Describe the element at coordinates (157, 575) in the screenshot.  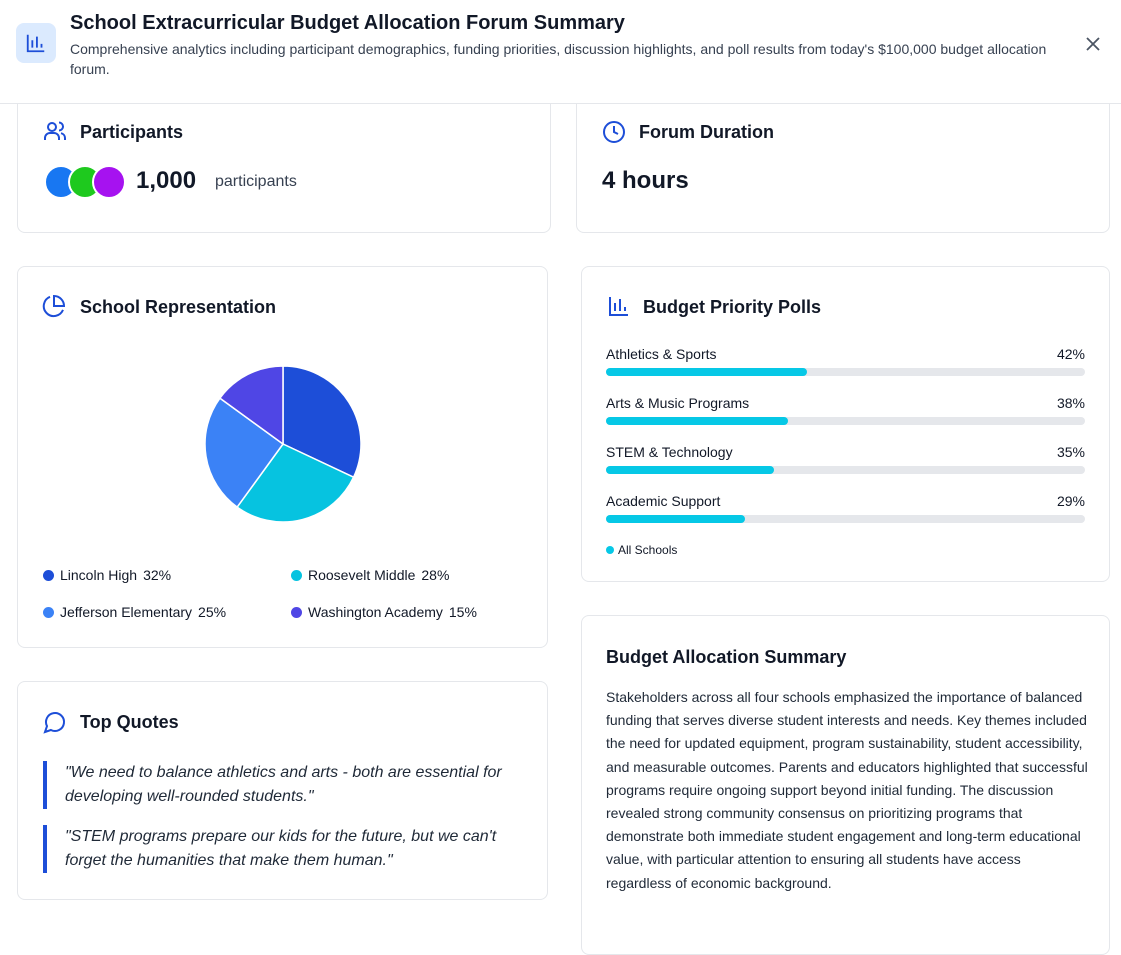
I see `legend-value: 32%` at that location.